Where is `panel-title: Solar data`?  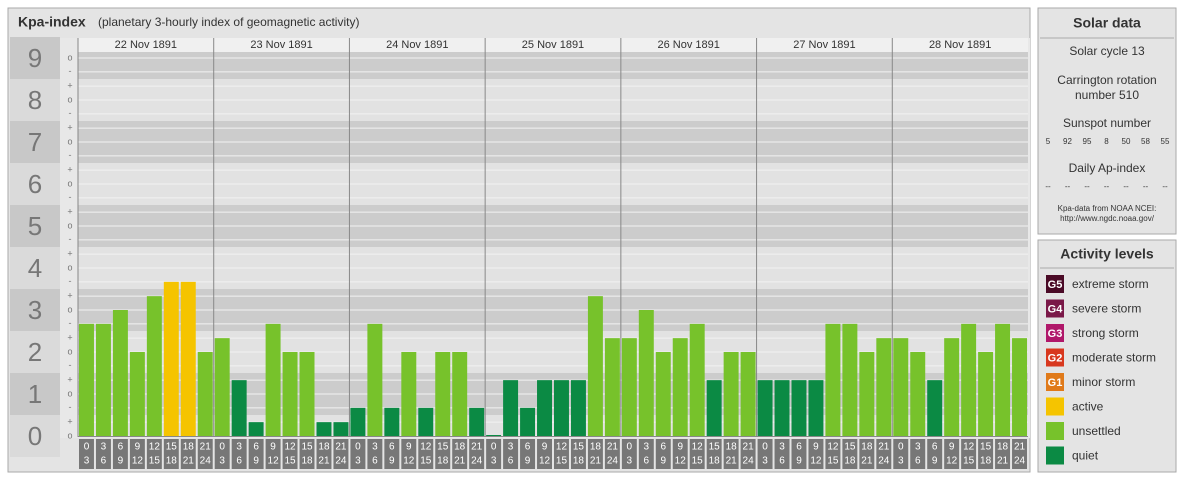
panel-title: Solar data is located at coordinates (1107, 23).